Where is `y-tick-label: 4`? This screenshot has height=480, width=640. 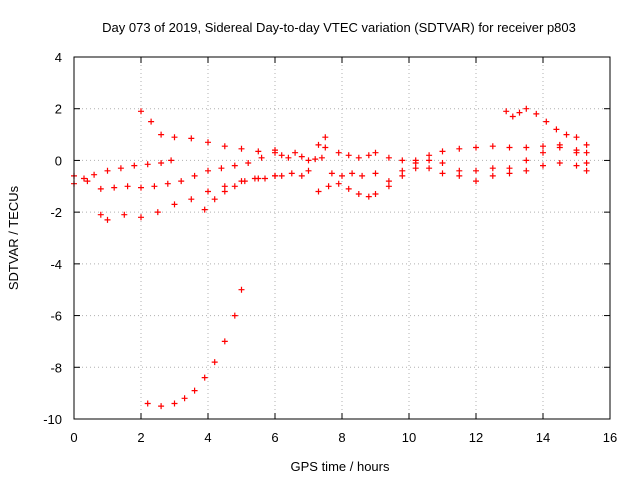 y-tick-label: 4 is located at coordinates (58, 57).